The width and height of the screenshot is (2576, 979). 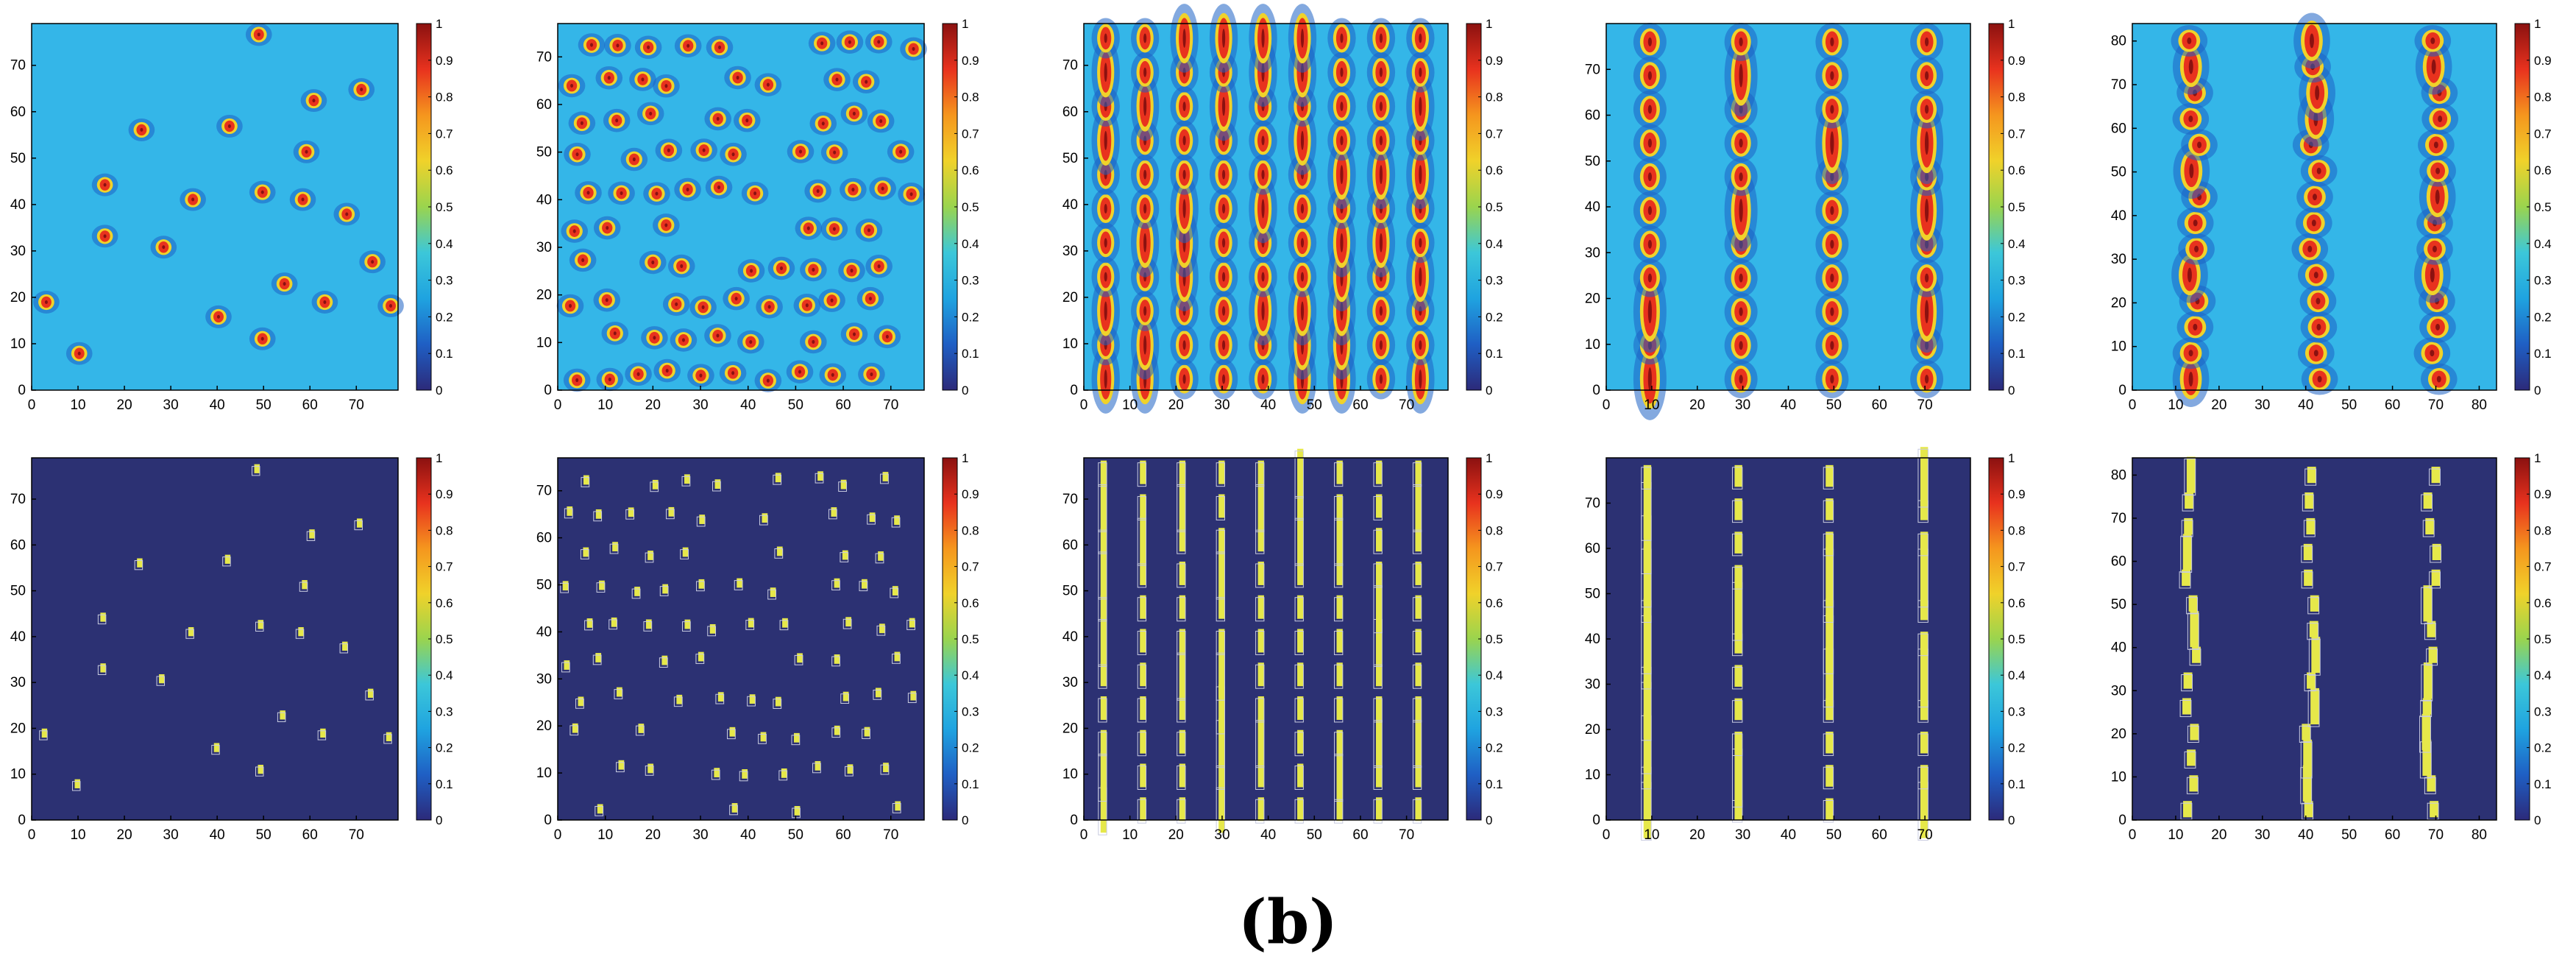 I want to click on top-3-xtick-label: 0, so click(x=1084, y=405).